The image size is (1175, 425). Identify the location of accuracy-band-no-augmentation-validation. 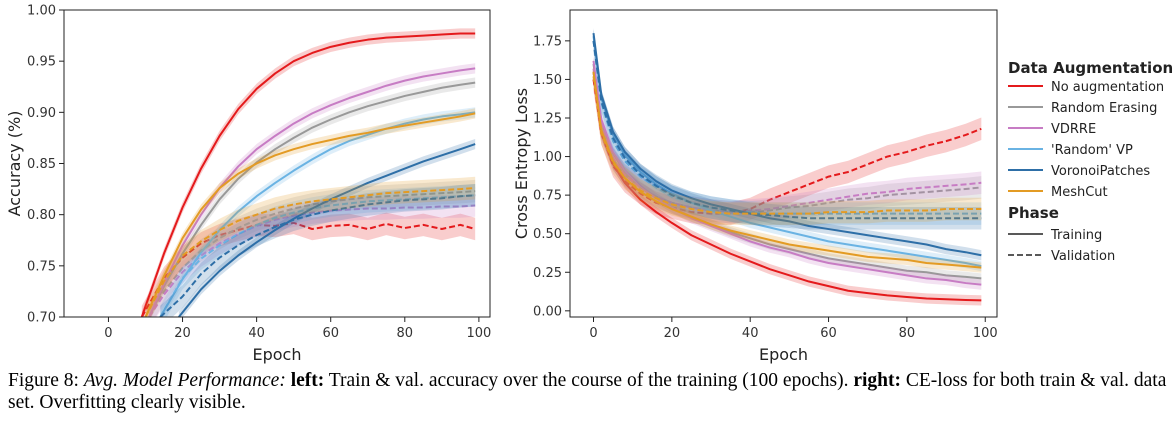
(308, 264).